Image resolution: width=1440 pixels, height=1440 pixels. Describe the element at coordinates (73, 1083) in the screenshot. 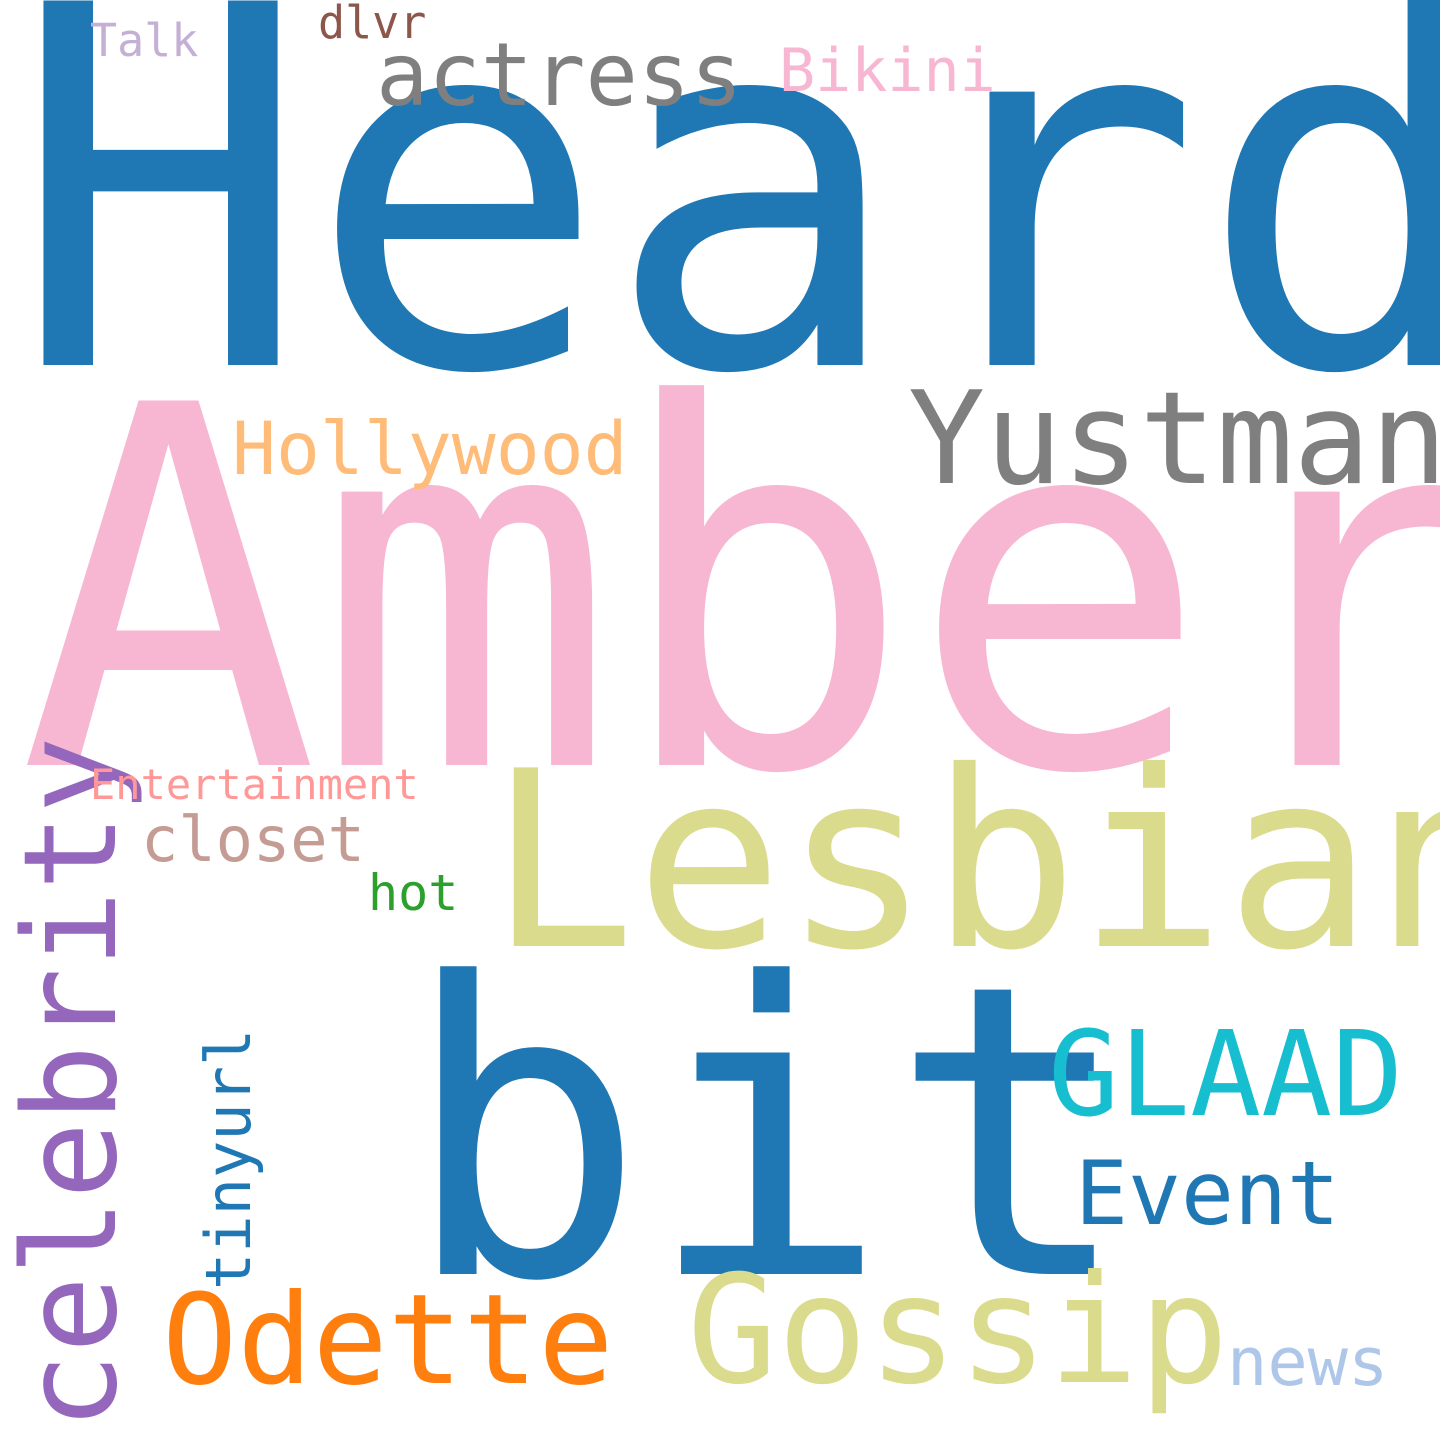

I see `word-celebrity: celebrity` at that location.